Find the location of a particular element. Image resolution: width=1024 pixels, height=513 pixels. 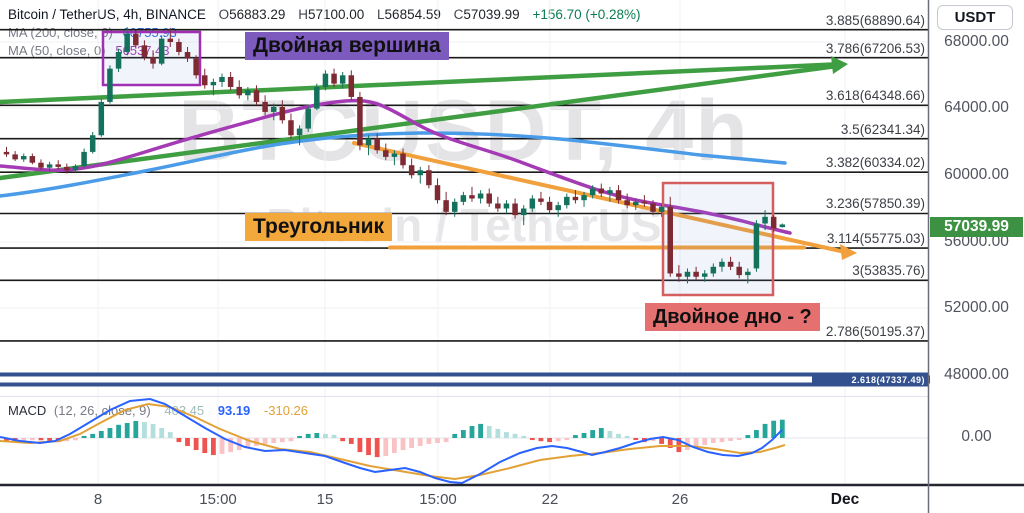

symbol-title: Bitcoin / TetherUS, 4h, BINANCE is located at coordinates (107, 14).